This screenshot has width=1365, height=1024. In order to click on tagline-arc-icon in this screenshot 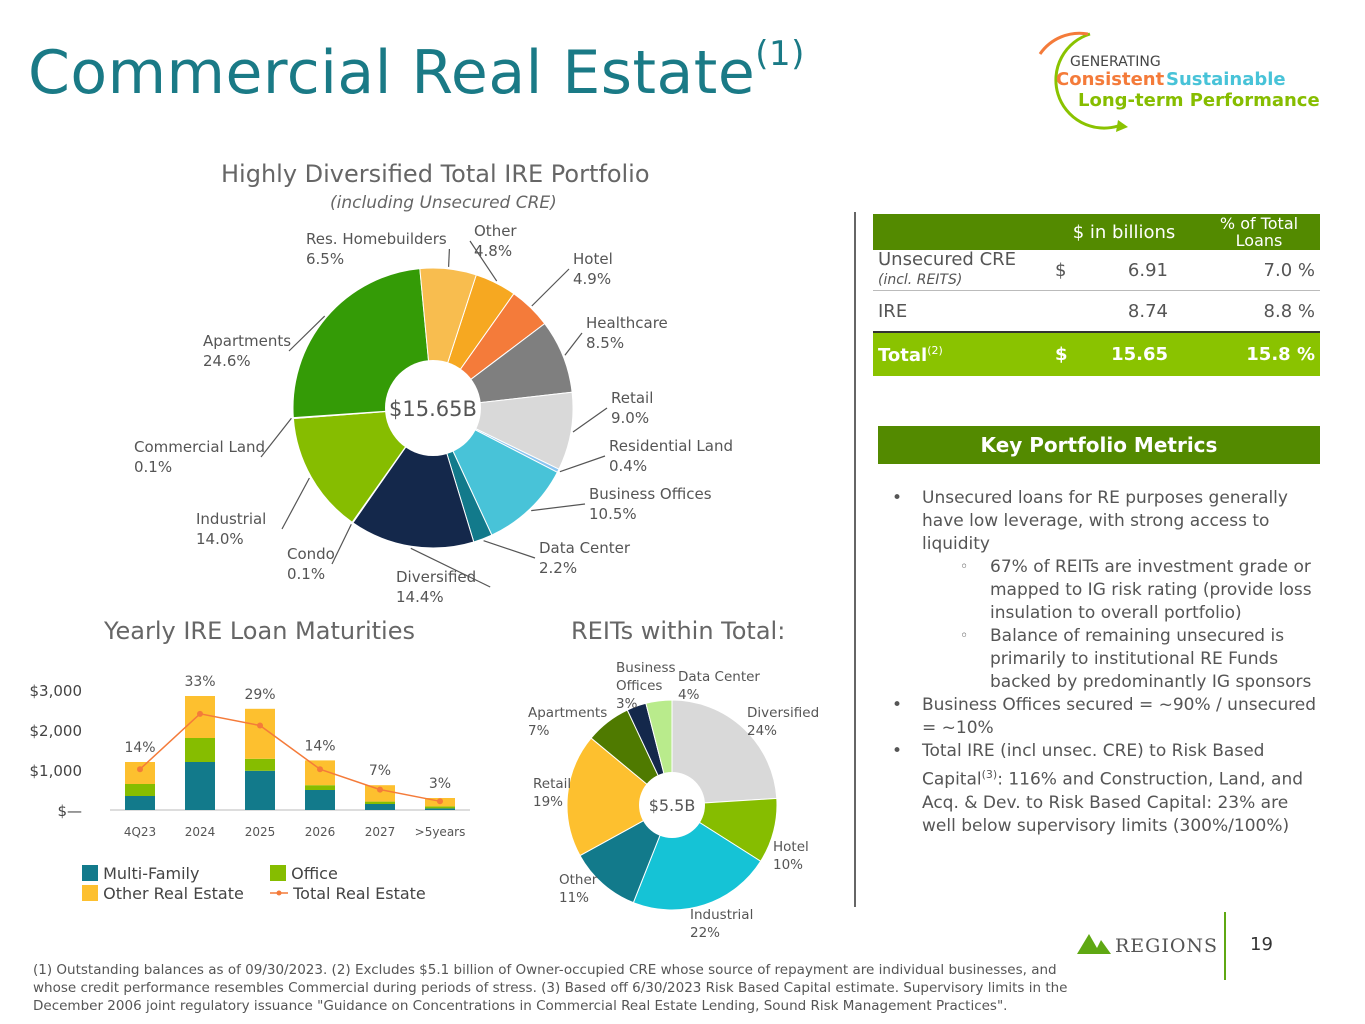, I will do `click(1086, 81)`.